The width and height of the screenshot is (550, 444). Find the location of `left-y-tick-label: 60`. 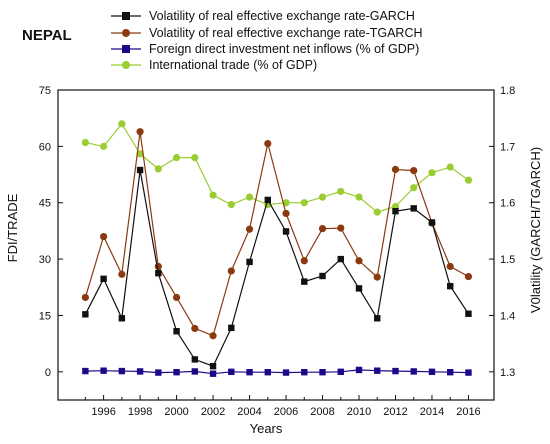

left-y-tick-label: 60 is located at coordinates (45, 147).